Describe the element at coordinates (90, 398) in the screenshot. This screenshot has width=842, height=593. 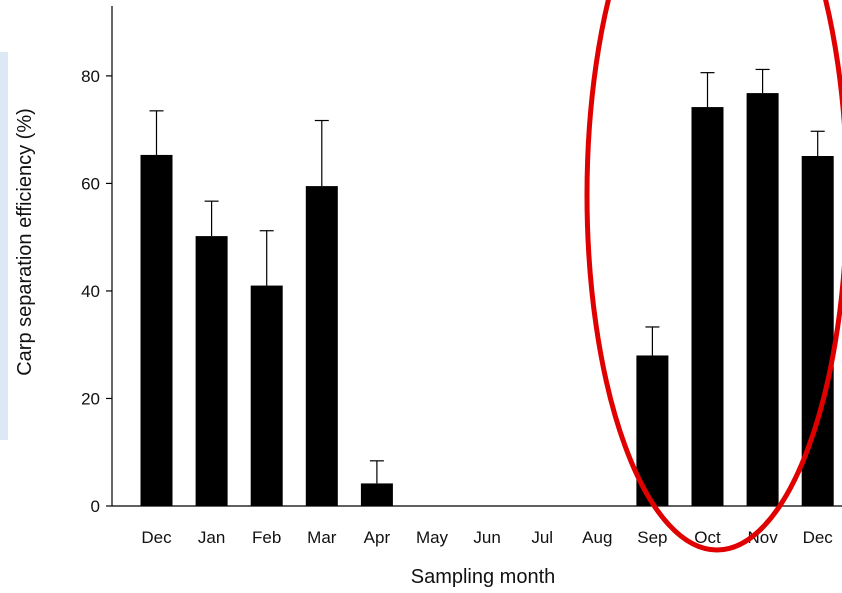
I see `y-tick-label: 20` at that location.